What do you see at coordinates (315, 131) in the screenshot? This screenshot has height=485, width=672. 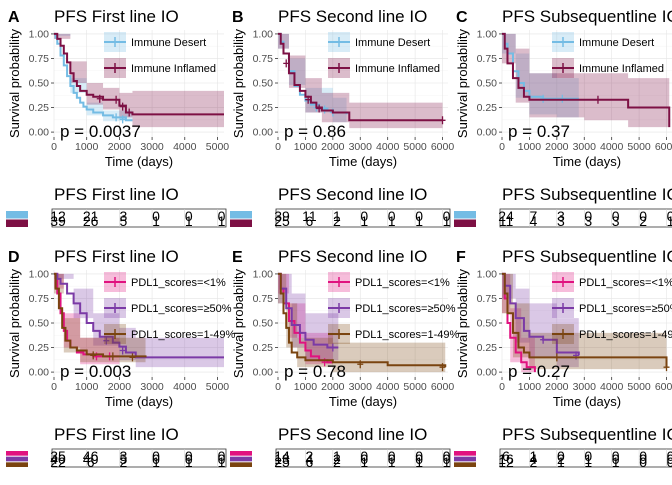 I see `p-value-label: p = 0.86` at bounding box center [315, 131].